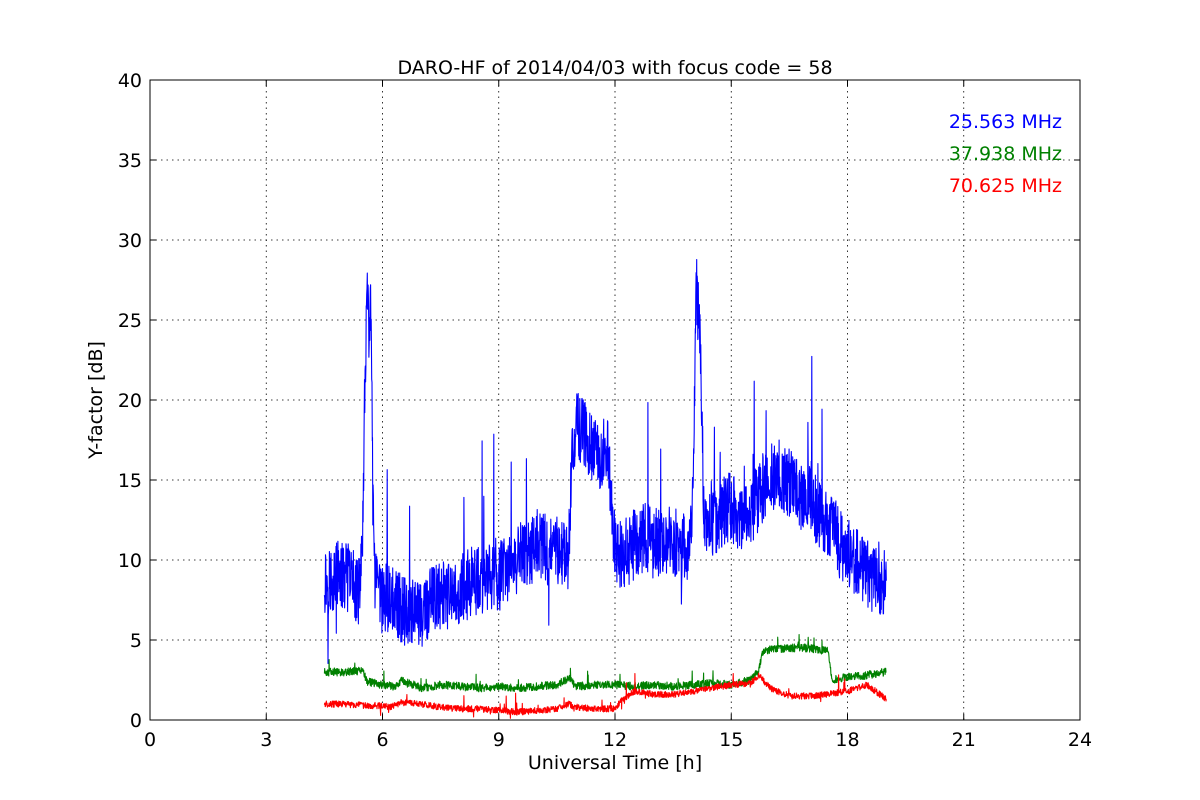 The height and width of the screenshot is (800, 1200). Describe the element at coordinates (130, 561) in the screenshot. I see `y-tick-label: 10` at that location.